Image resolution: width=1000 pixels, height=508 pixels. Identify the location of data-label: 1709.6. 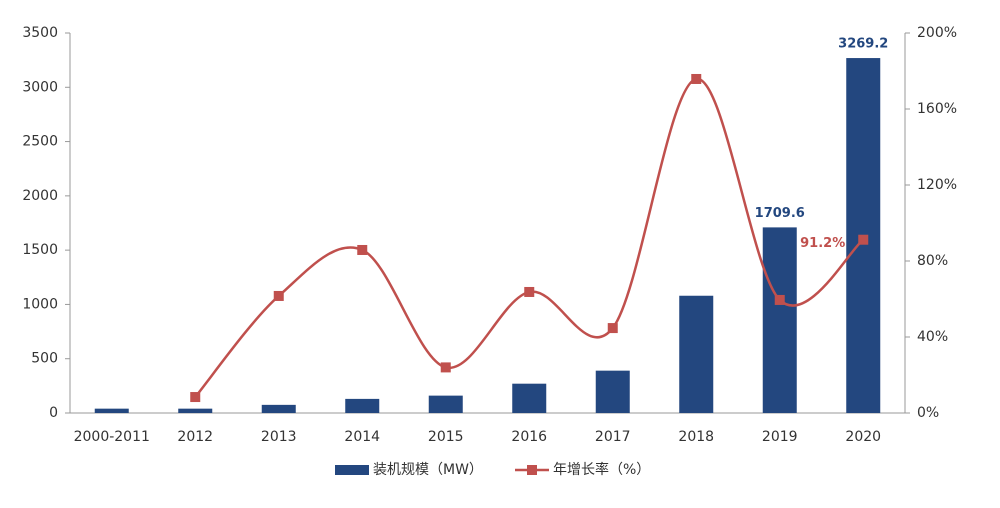
(780, 213).